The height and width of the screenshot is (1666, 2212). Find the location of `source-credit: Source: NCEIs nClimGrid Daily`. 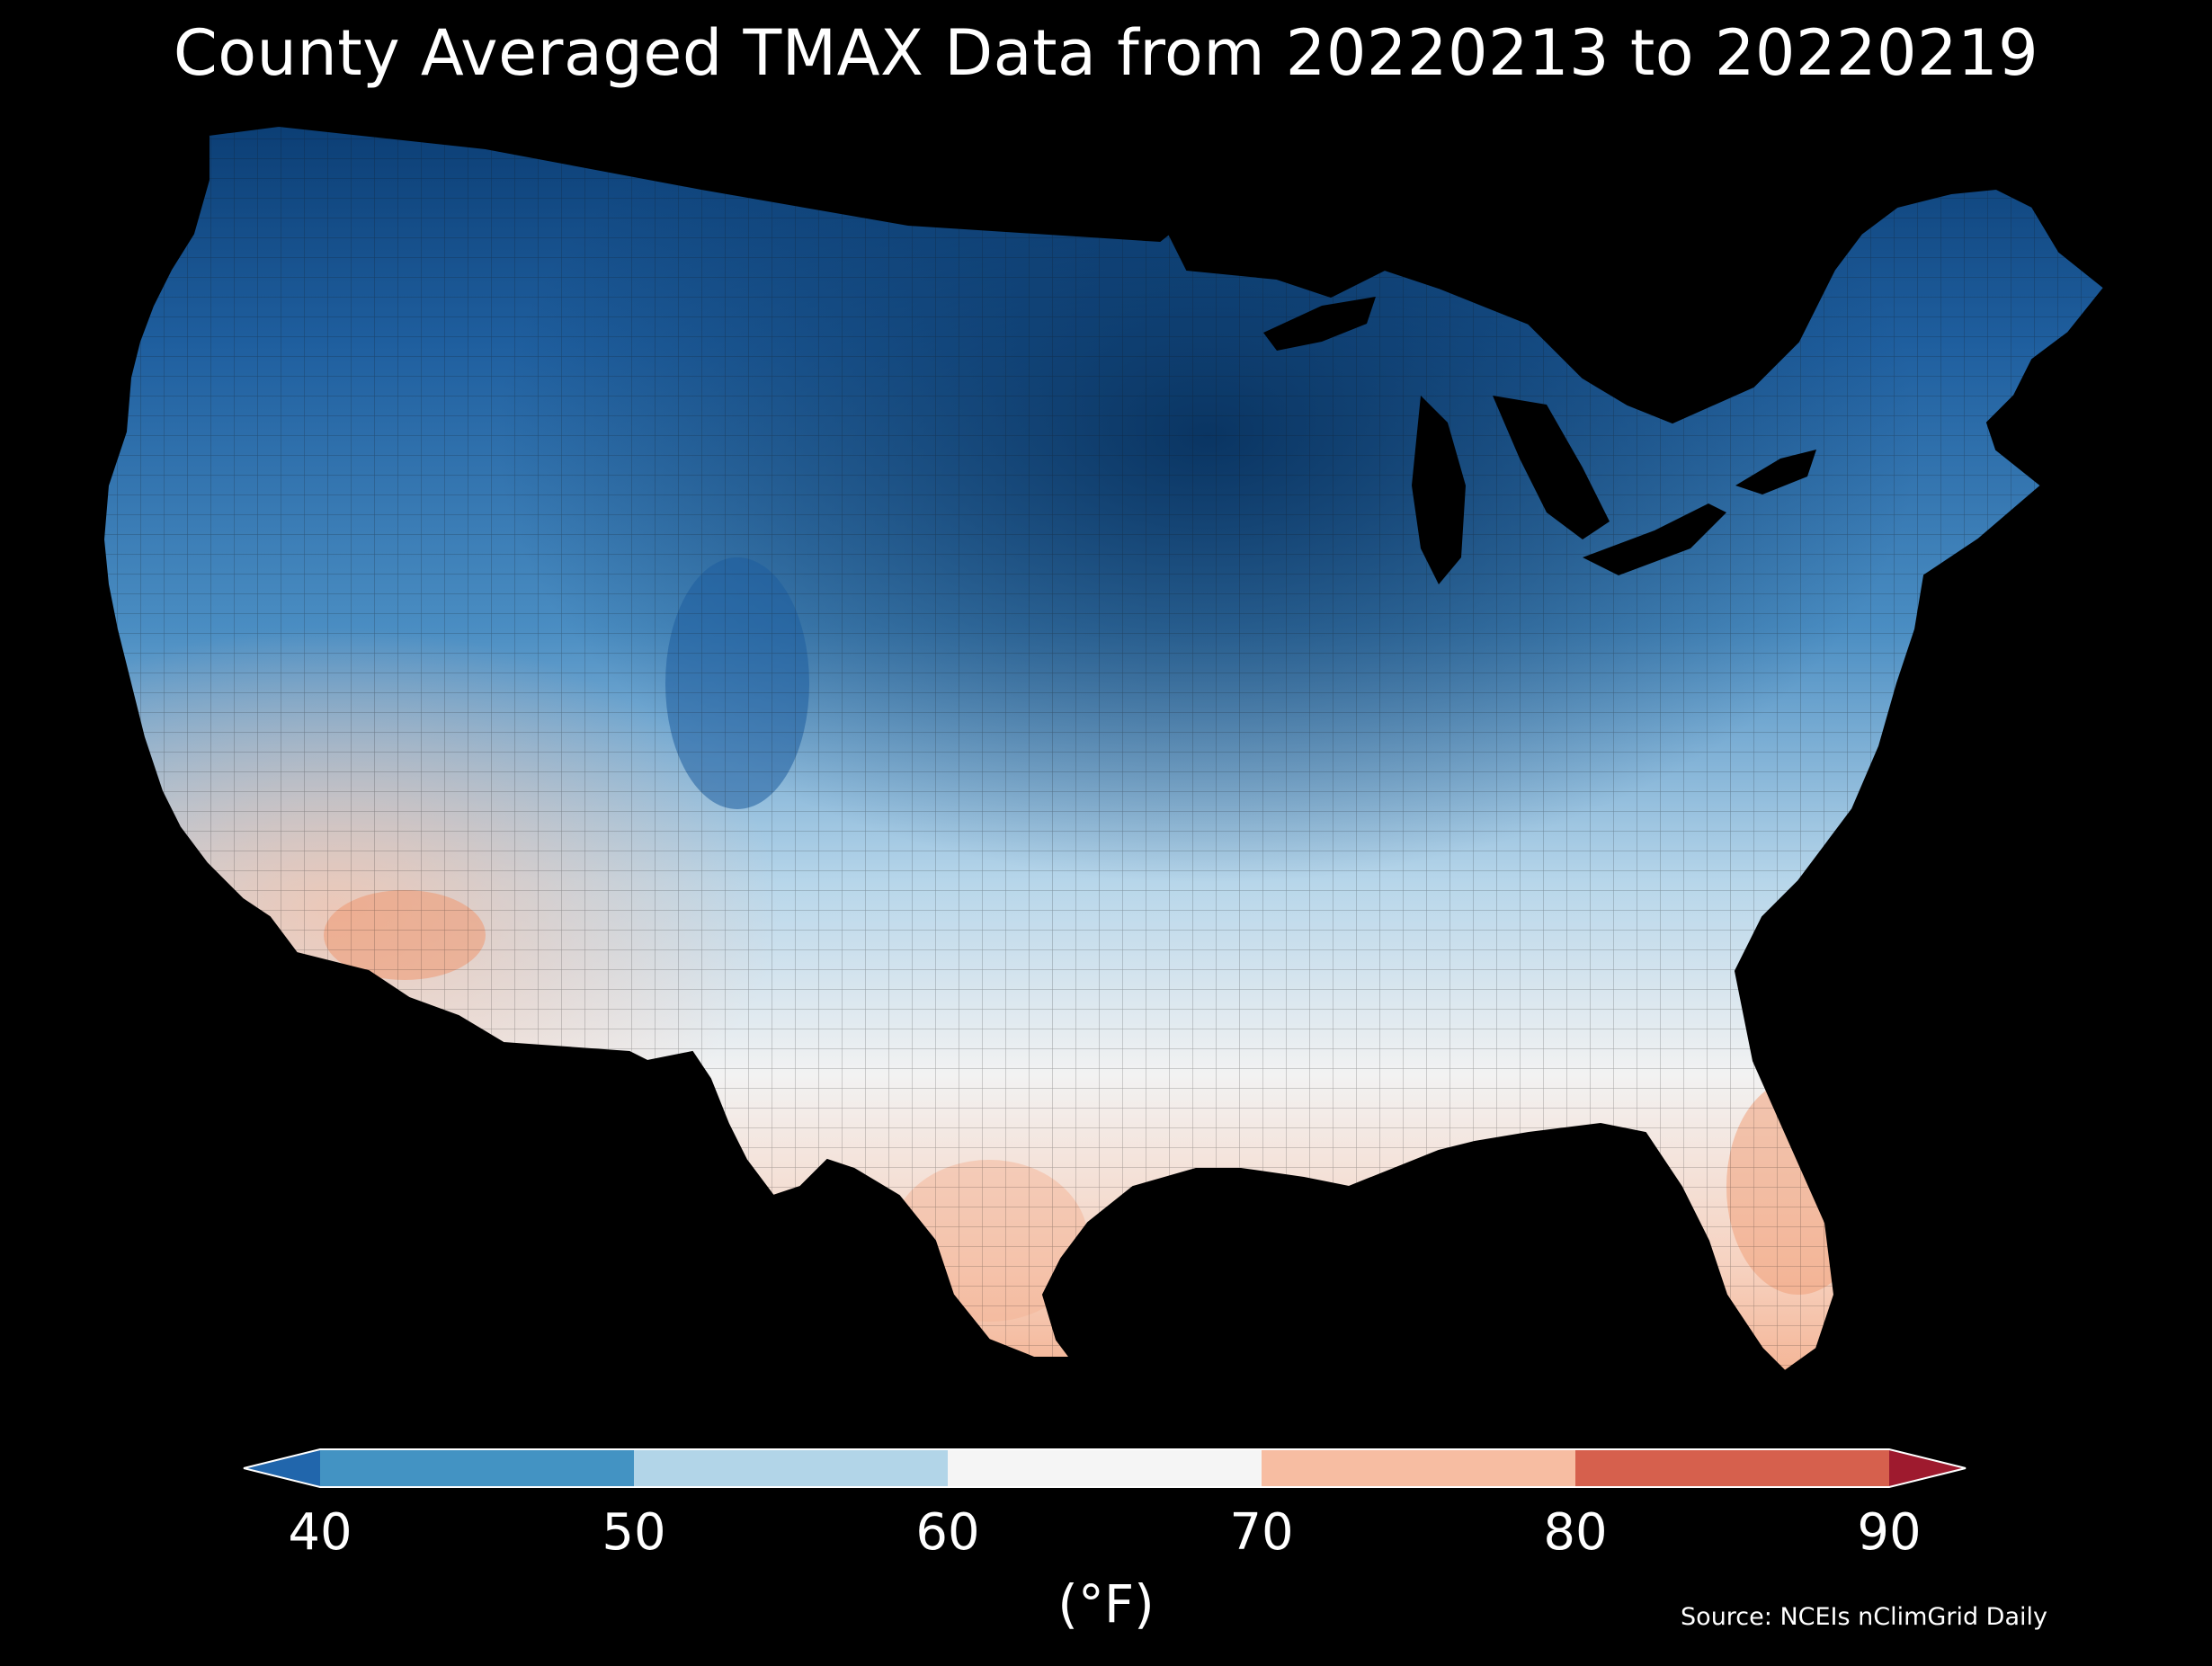

source-credit: Source: NCEIs nClimGrid Daily is located at coordinates (1864, 1617).